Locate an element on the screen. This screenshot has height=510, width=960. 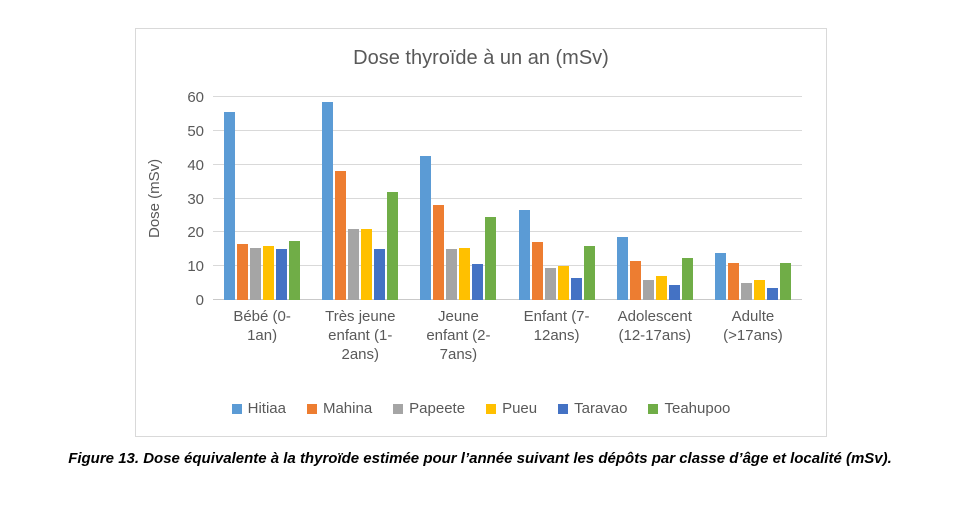
x-axis-label-6: Adulte (>17ans) is located at coordinates (753, 326).